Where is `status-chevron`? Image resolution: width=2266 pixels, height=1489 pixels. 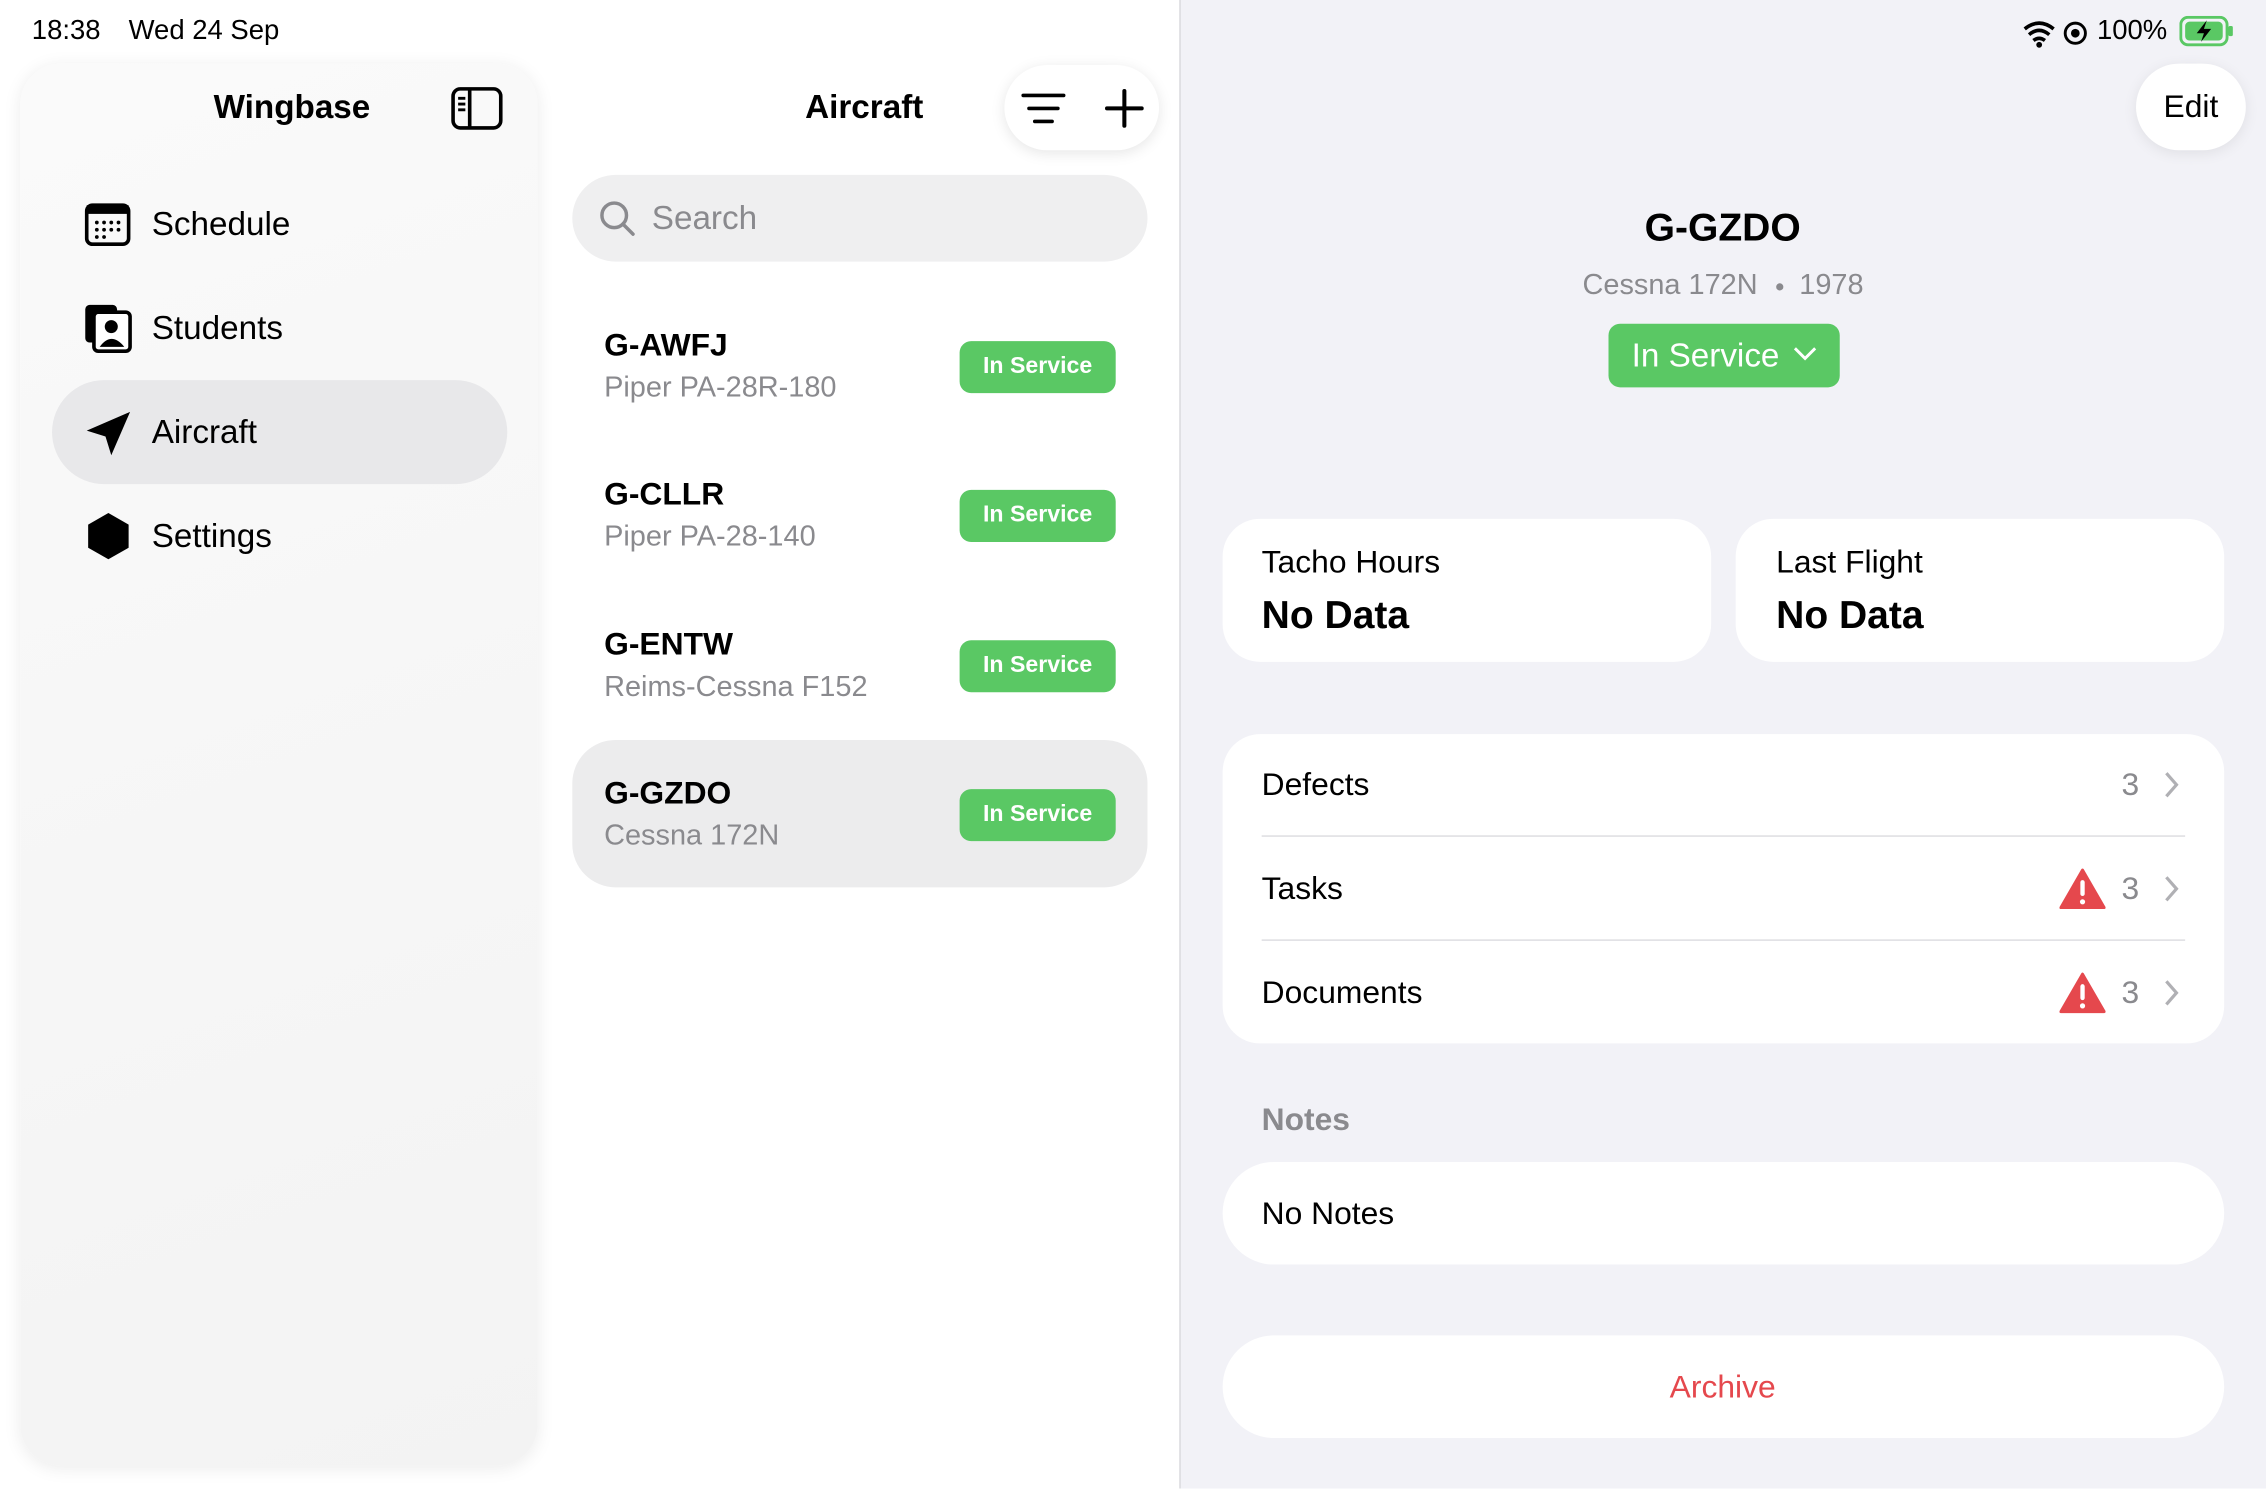
status-chevron is located at coordinates (1805, 354).